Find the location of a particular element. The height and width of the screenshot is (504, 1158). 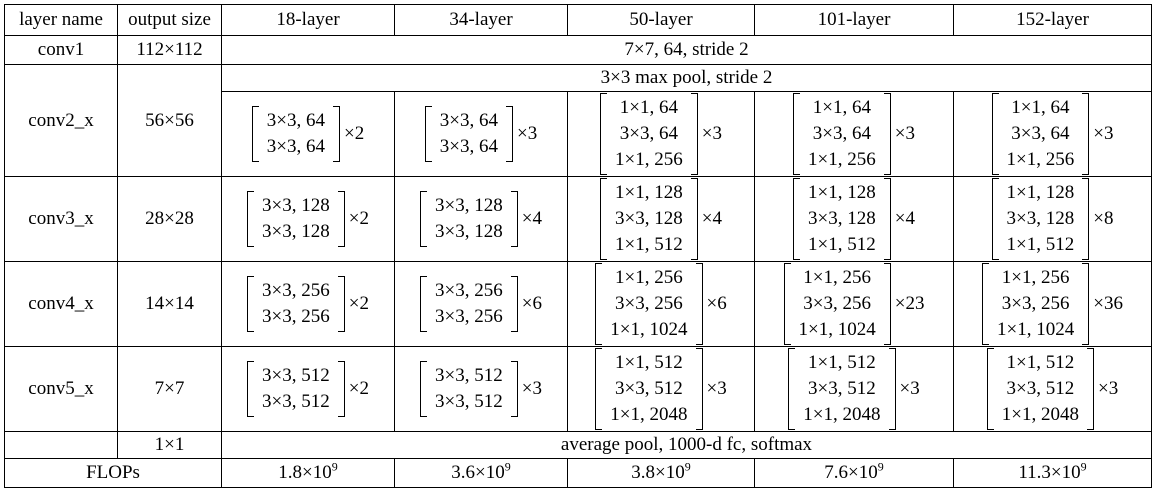

header-layer-name: layer name is located at coordinates (61, 20).